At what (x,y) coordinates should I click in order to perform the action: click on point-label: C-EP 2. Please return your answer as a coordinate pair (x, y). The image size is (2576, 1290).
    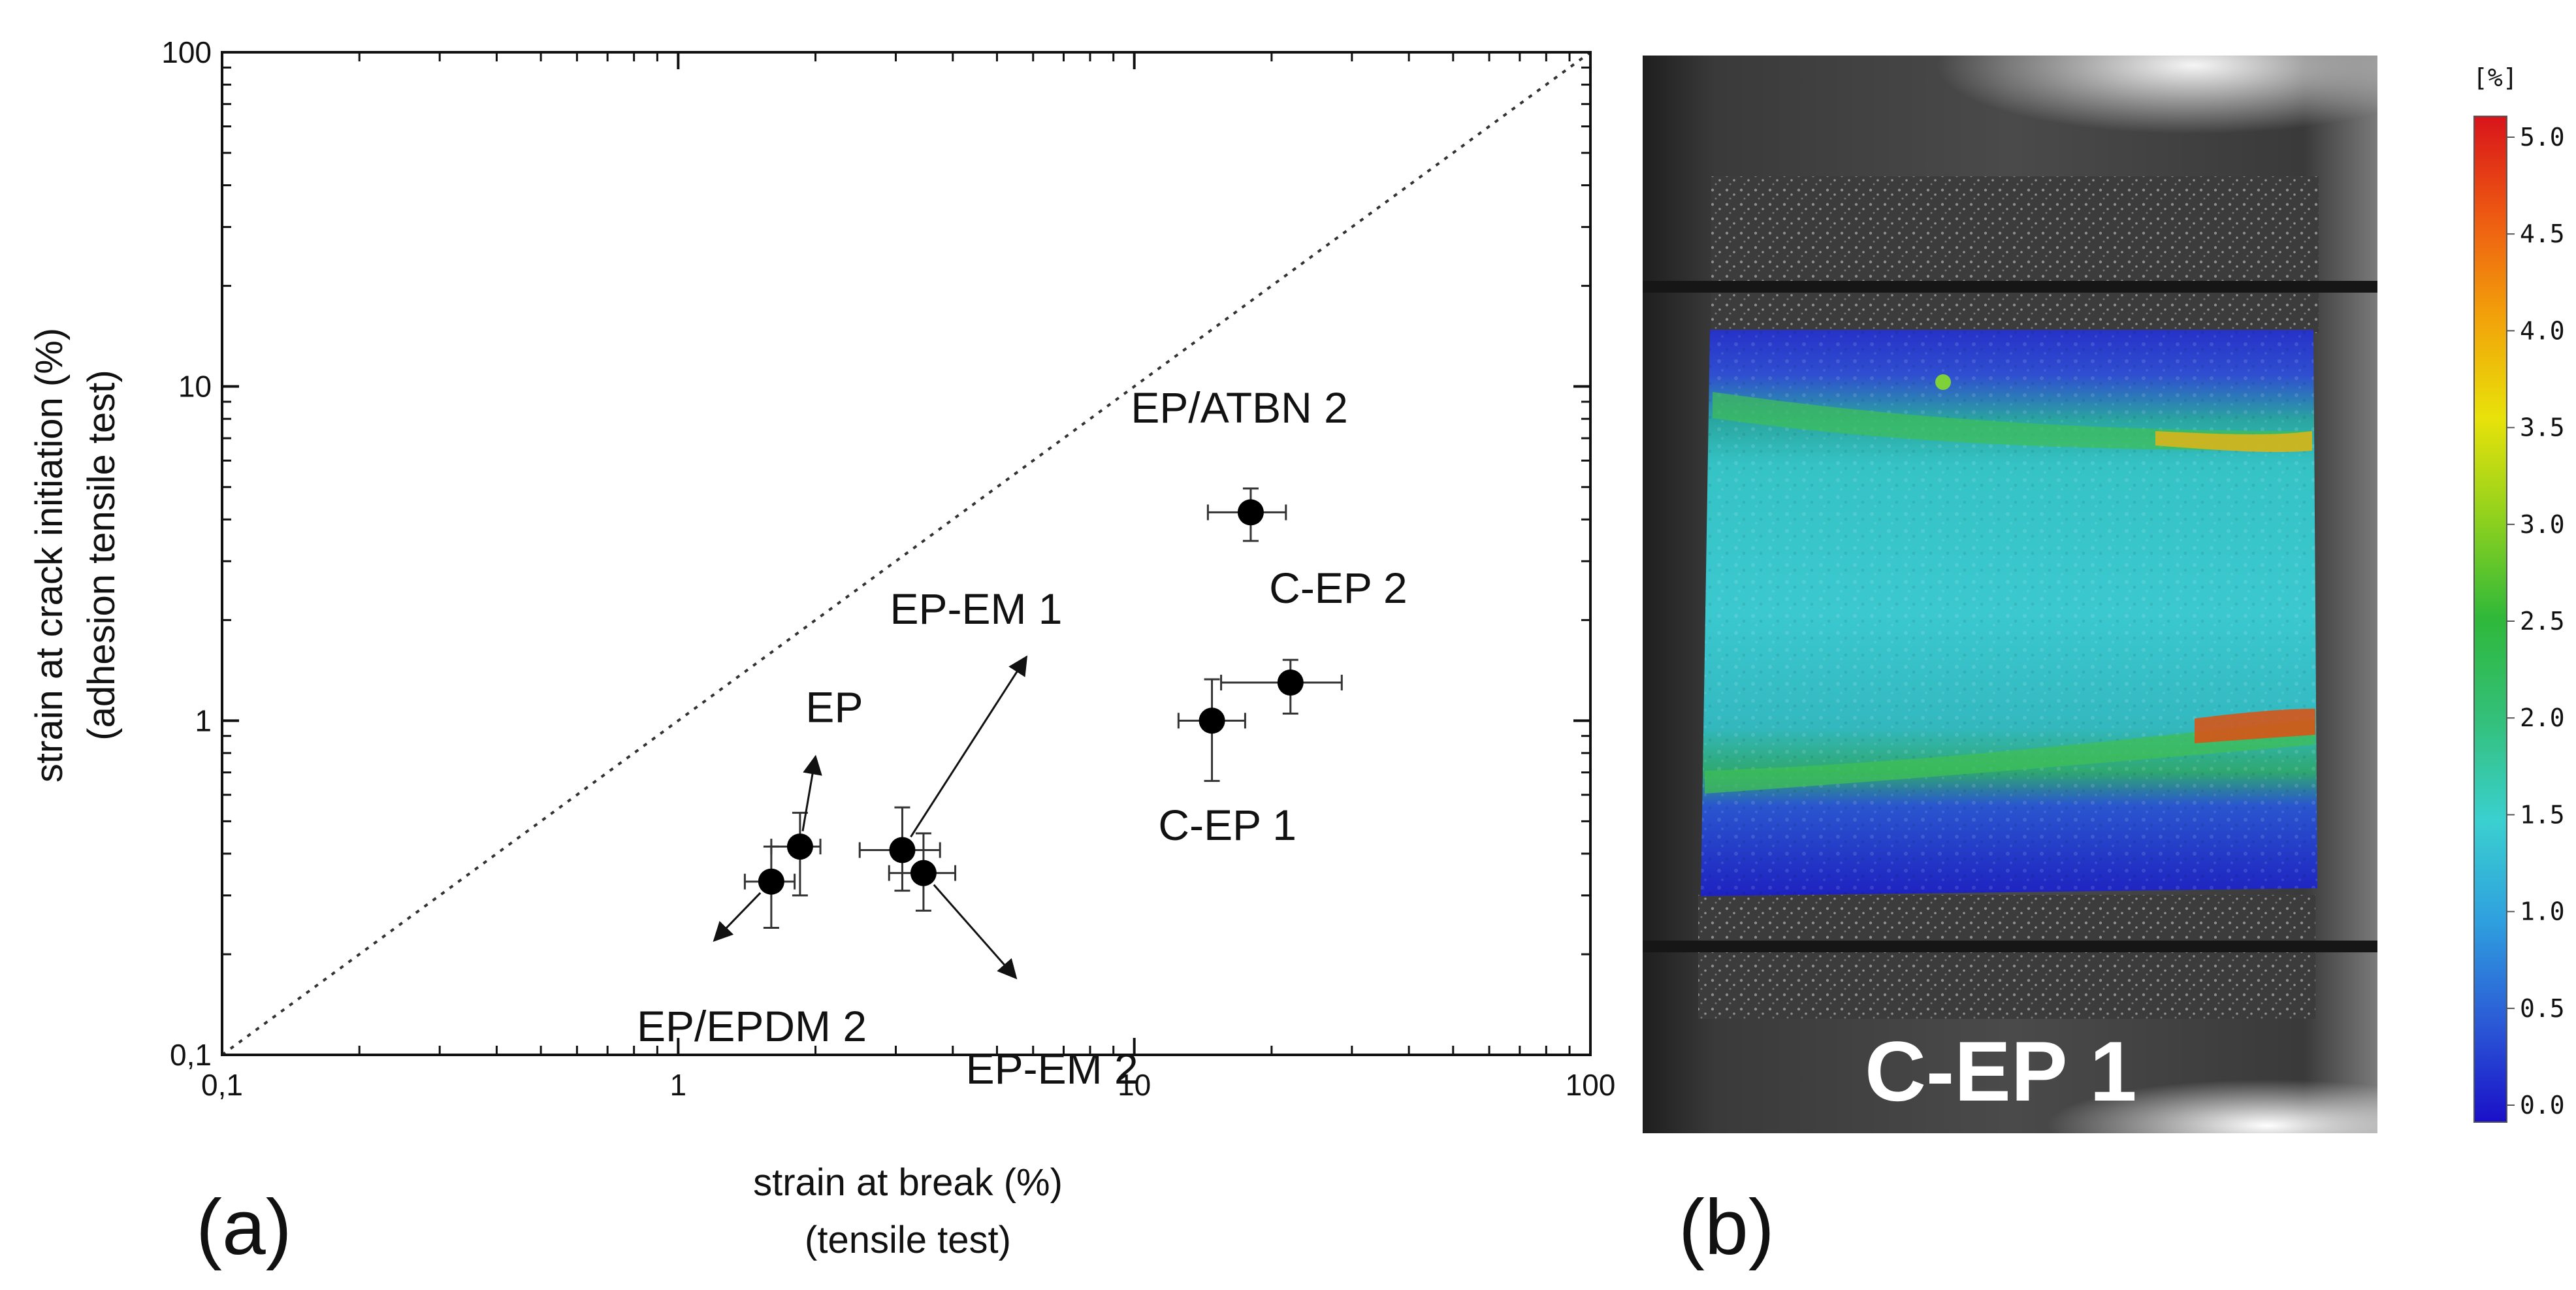
    Looking at the image, I should click on (1338, 588).